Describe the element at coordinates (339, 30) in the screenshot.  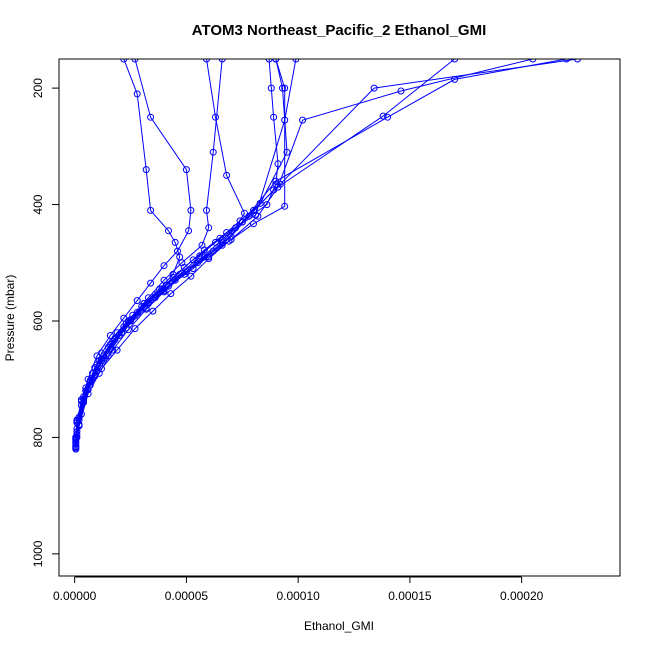
I see `chart-title: ATOM3 Northeast_Pacific_2 Ethanol_GMI` at that location.